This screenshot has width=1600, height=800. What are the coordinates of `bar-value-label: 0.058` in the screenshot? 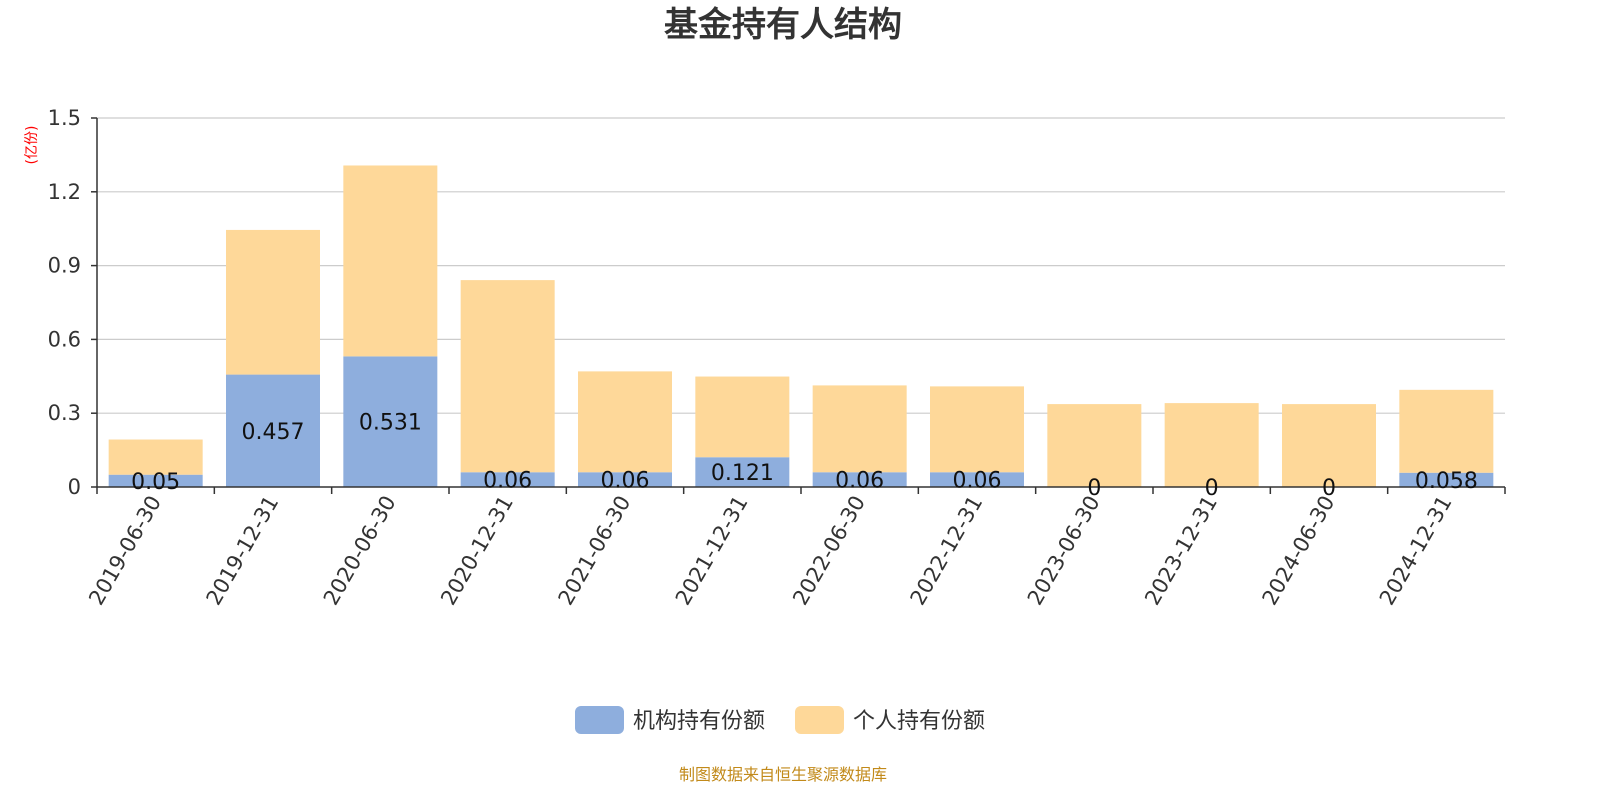 It's located at (1446, 481).